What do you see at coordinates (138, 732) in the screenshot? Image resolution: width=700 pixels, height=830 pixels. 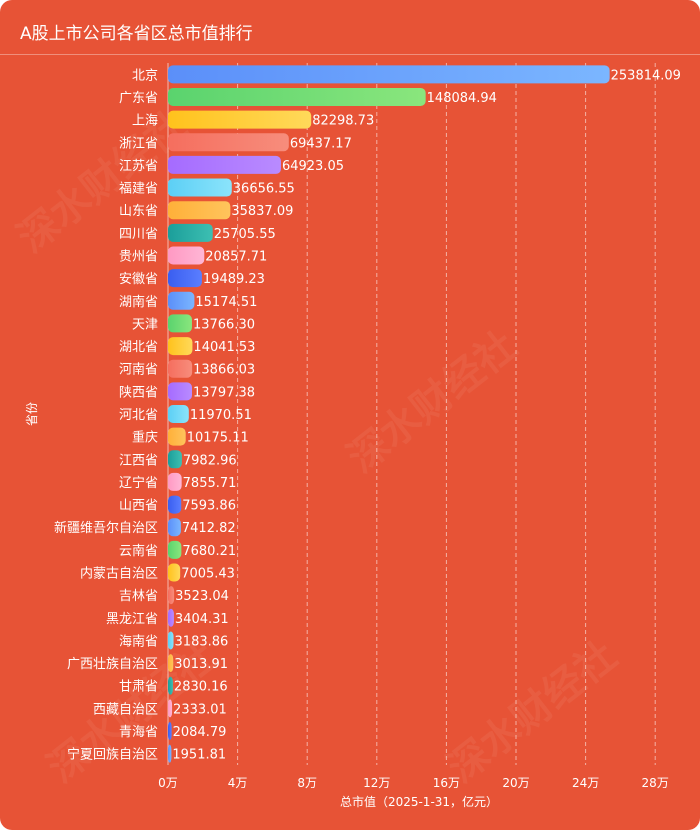 I see `category-label: 青海省` at bounding box center [138, 732].